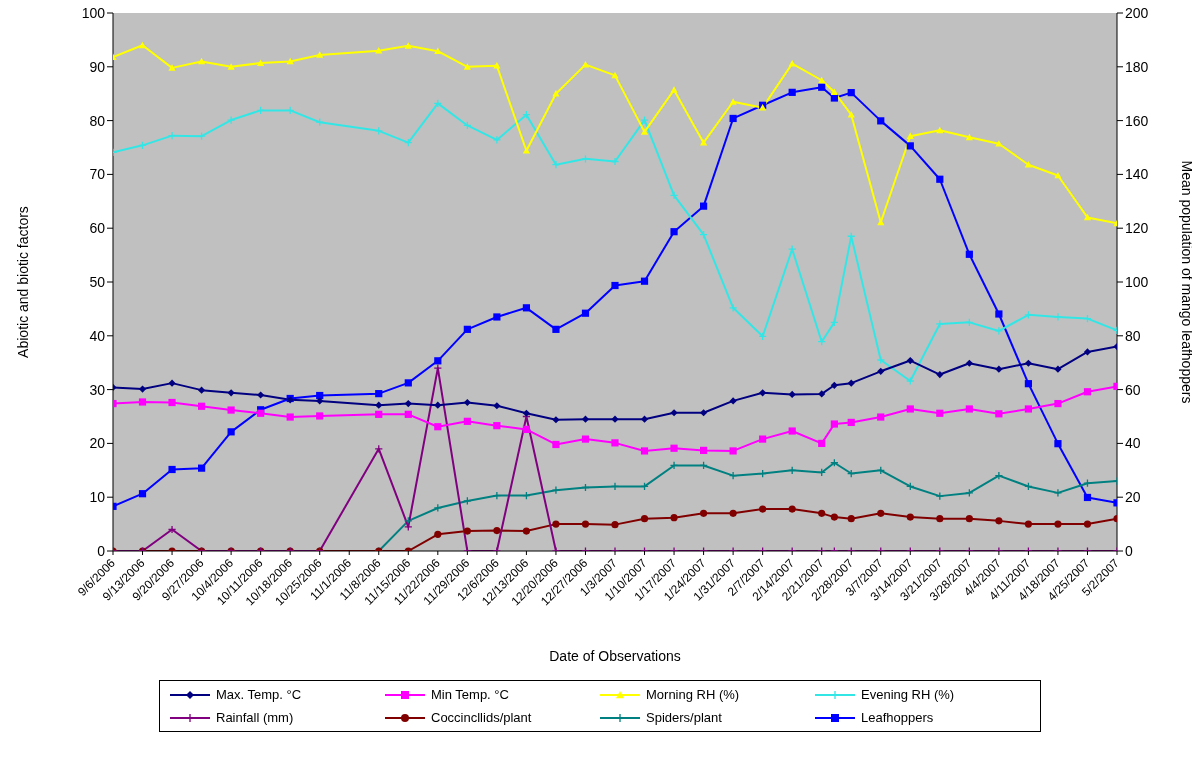 The image size is (1200, 764). Describe the element at coordinates (1133, 335) in the screenshot. I see `y2-tick-label: 80` at that location.